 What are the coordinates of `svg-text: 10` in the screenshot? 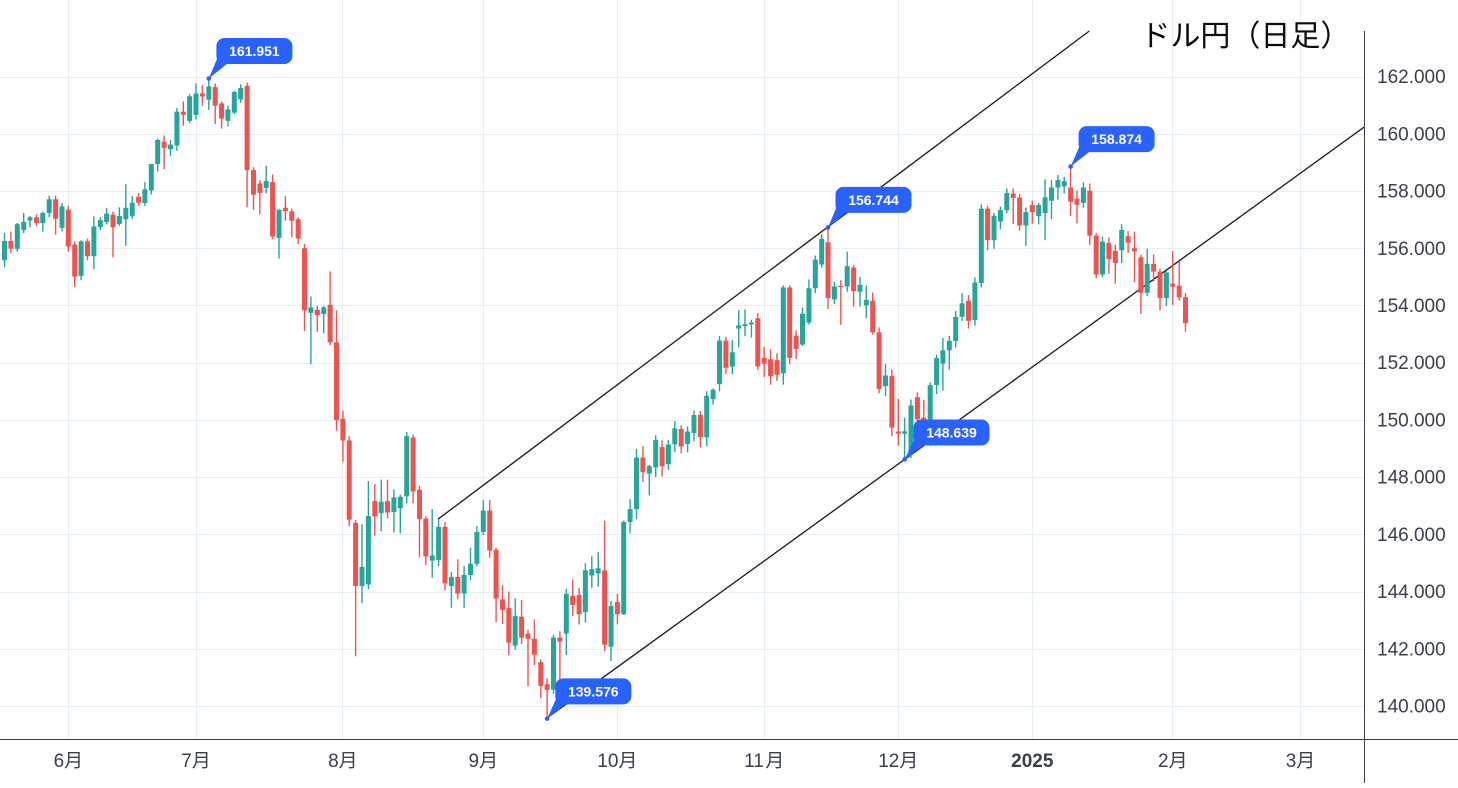 It's located at (607, 761).